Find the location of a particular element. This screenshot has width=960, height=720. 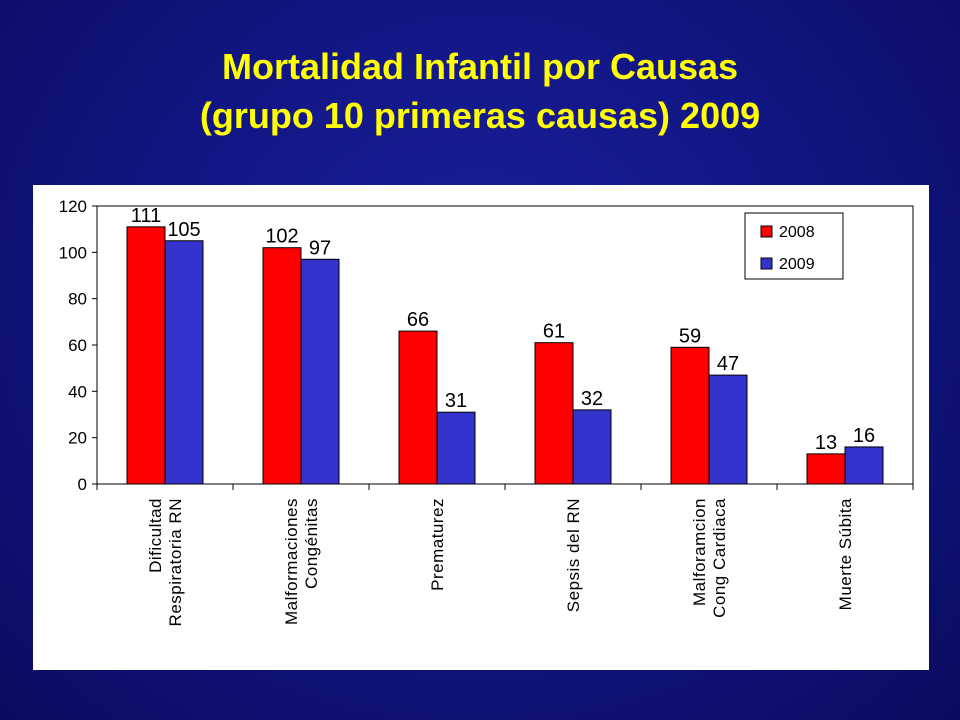

legend-label-2008: 2008 is located at coordinates (797, 232).